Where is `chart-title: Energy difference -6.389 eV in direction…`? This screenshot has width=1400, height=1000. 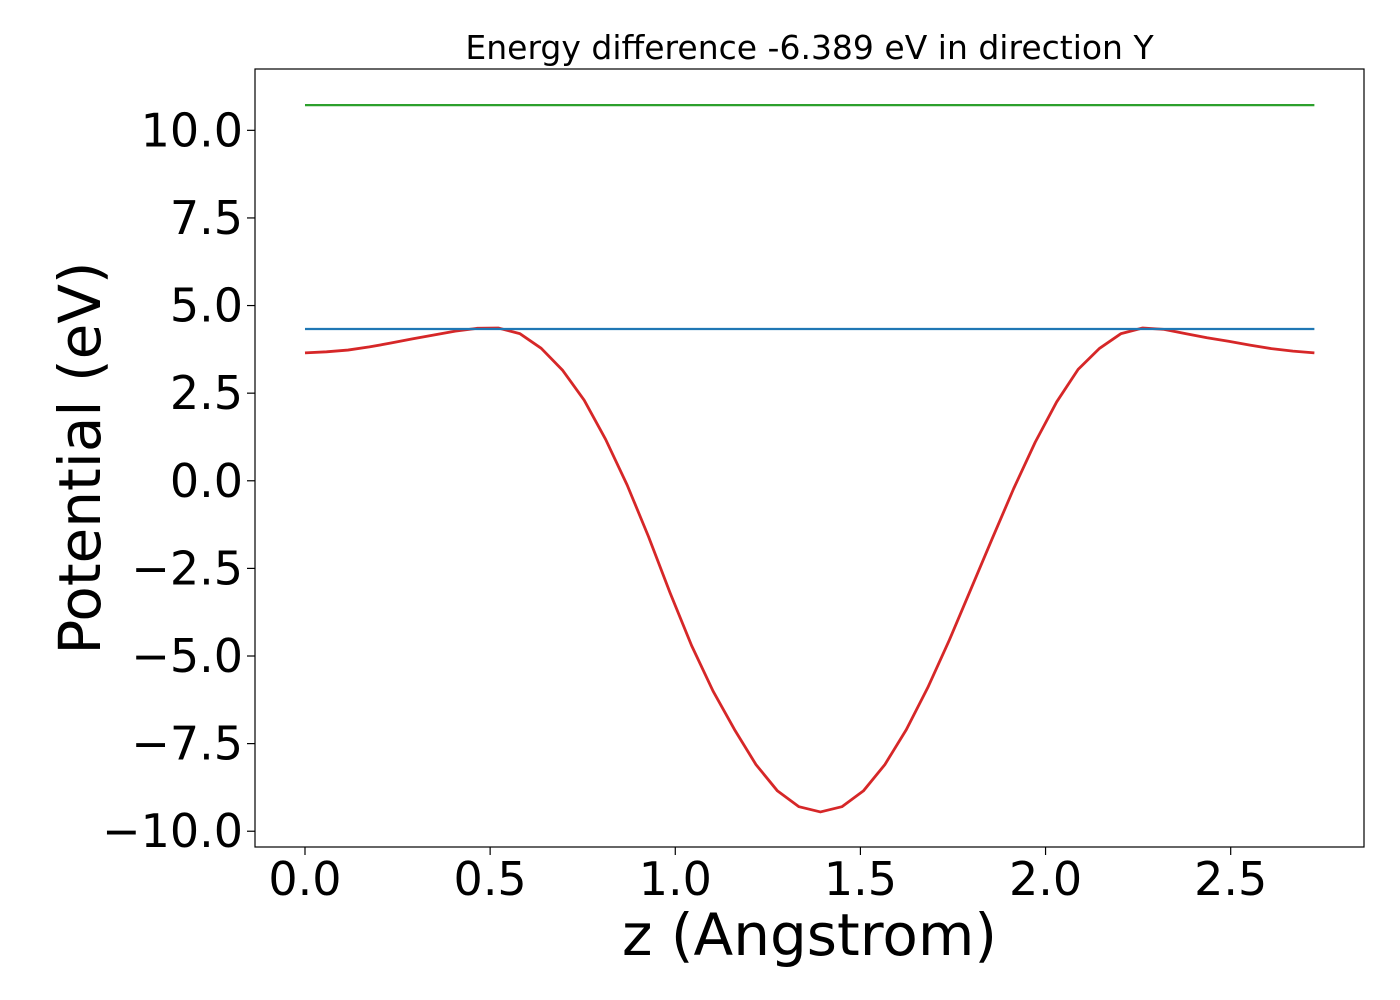 chart-title: Energy difference -6.389 eV in direction… is located at coordinates (809, 47).